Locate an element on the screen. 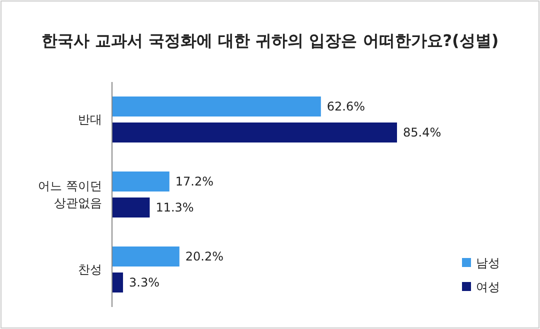 The width and height of the screenshot is (540, 329). data-label: 3.3% is located at coordinates (144, 283).